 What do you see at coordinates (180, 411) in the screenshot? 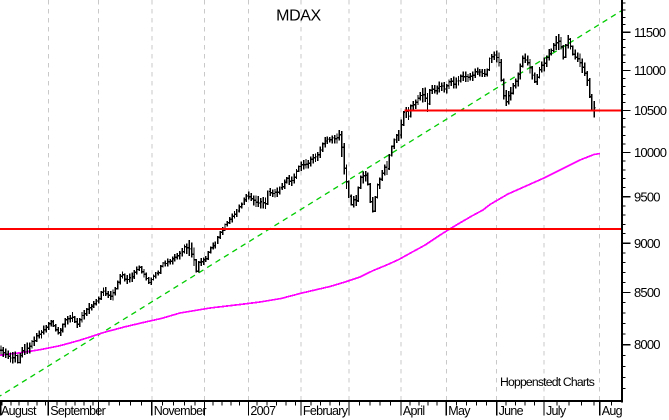
I see `svg-text: November` at bounding box center [180, 411].